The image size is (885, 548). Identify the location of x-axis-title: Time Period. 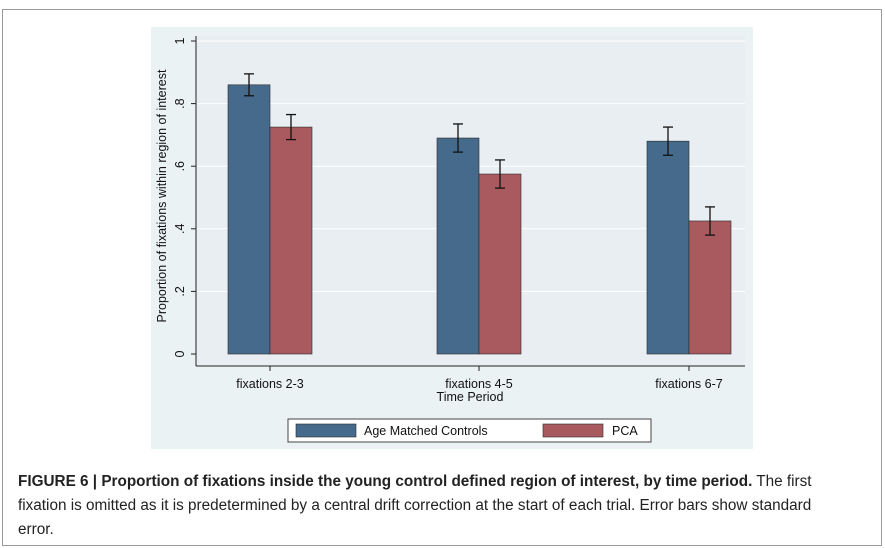
(470, 397).